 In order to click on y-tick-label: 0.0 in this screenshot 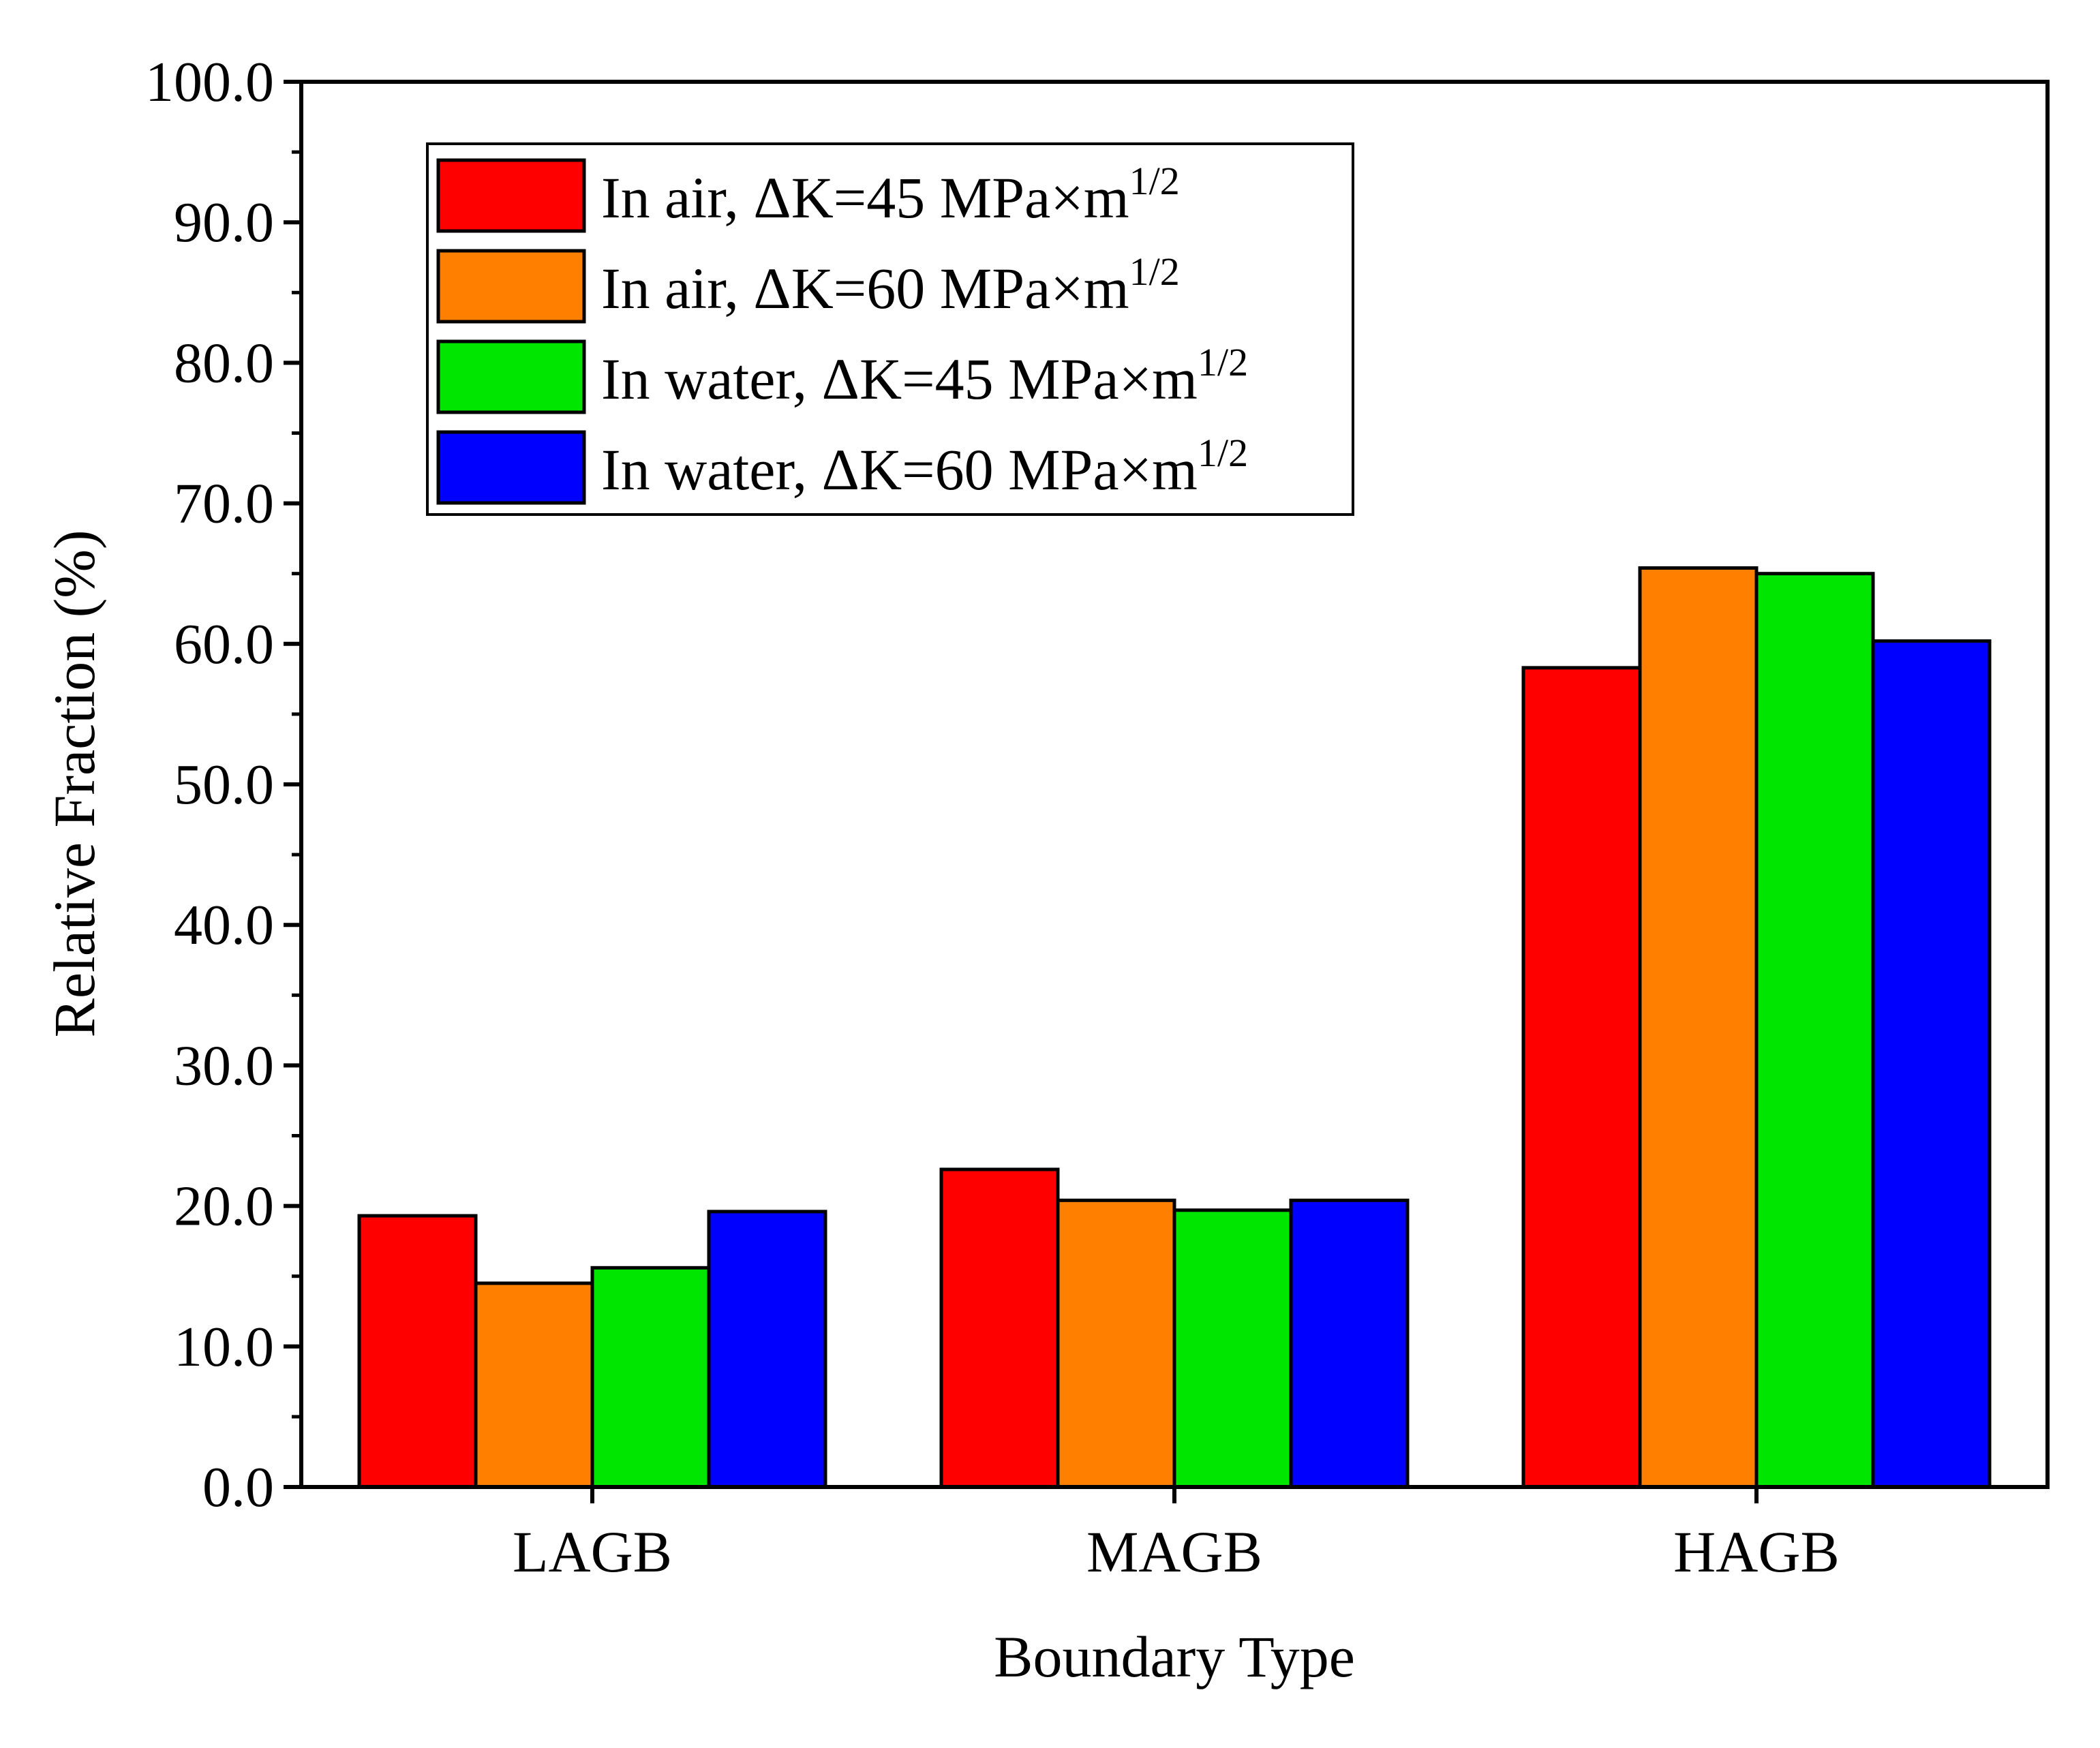, I will do `click(238, 1487)`.